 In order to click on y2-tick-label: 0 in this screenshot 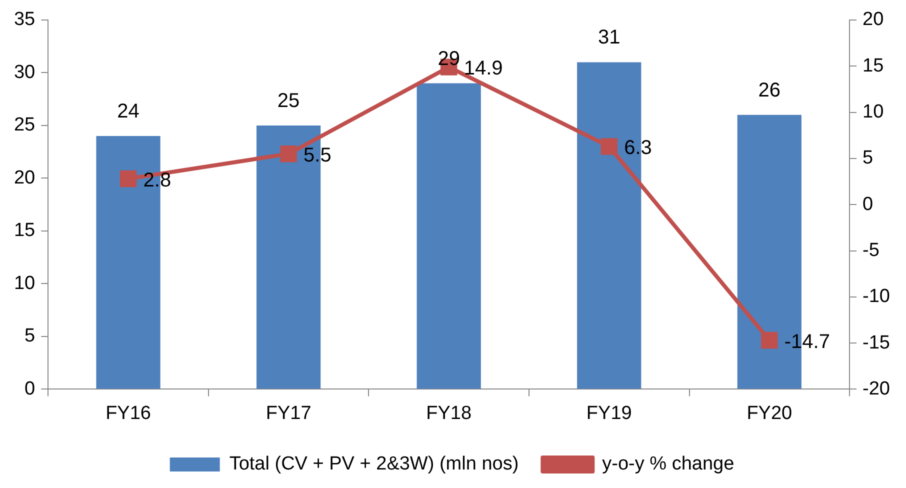, I will do `click(868, 204)`.